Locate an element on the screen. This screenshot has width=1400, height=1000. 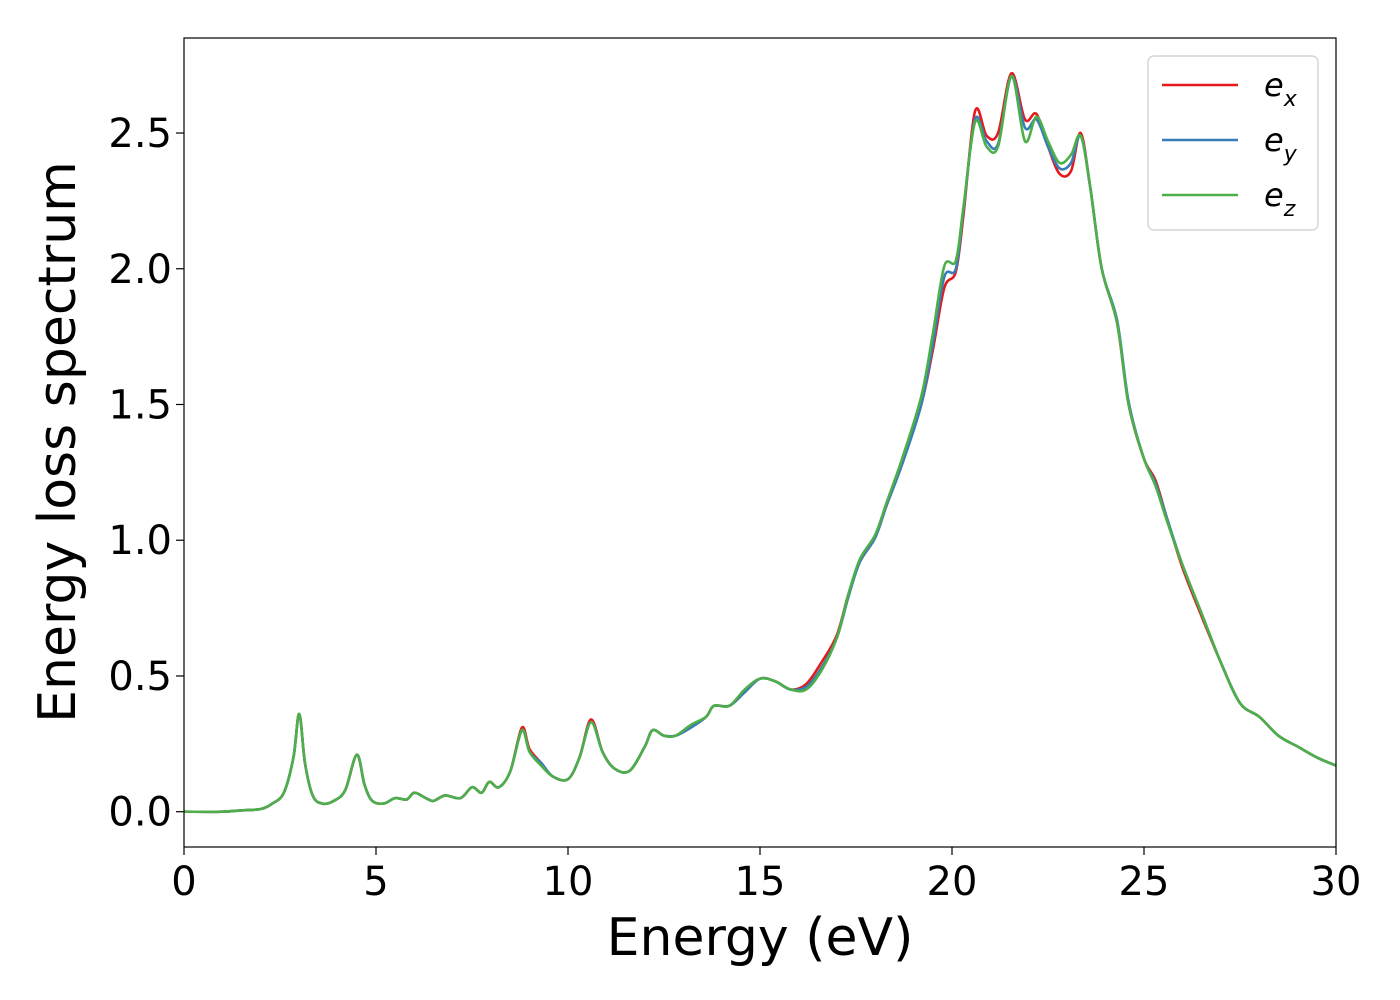
x-tick-label: 30 is located at coordinates (1336, 882).